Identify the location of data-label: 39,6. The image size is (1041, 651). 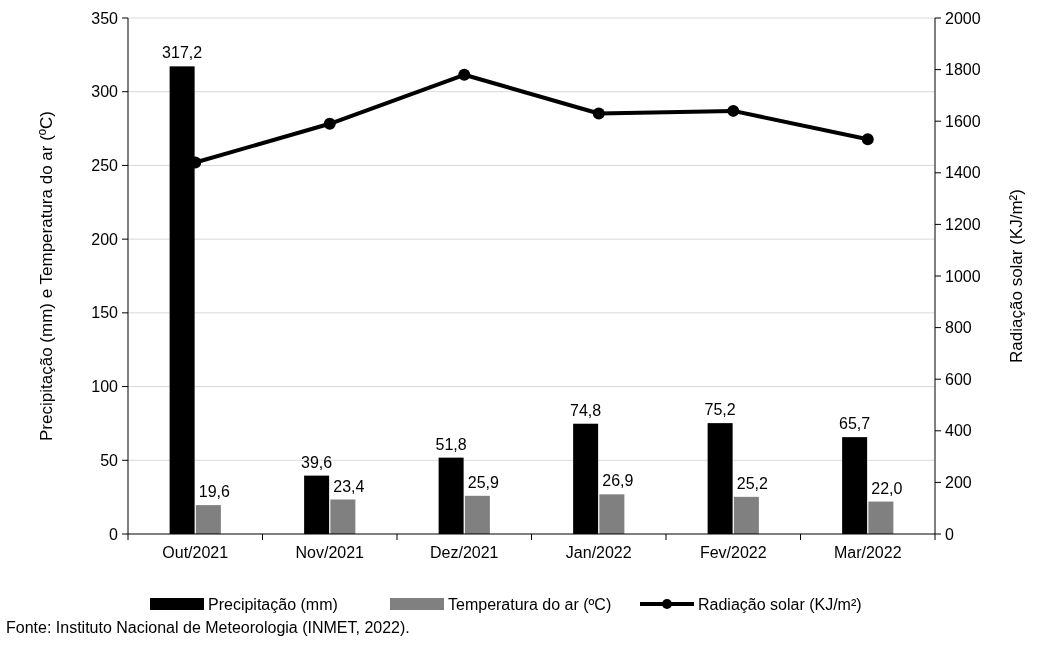
(317, 462).